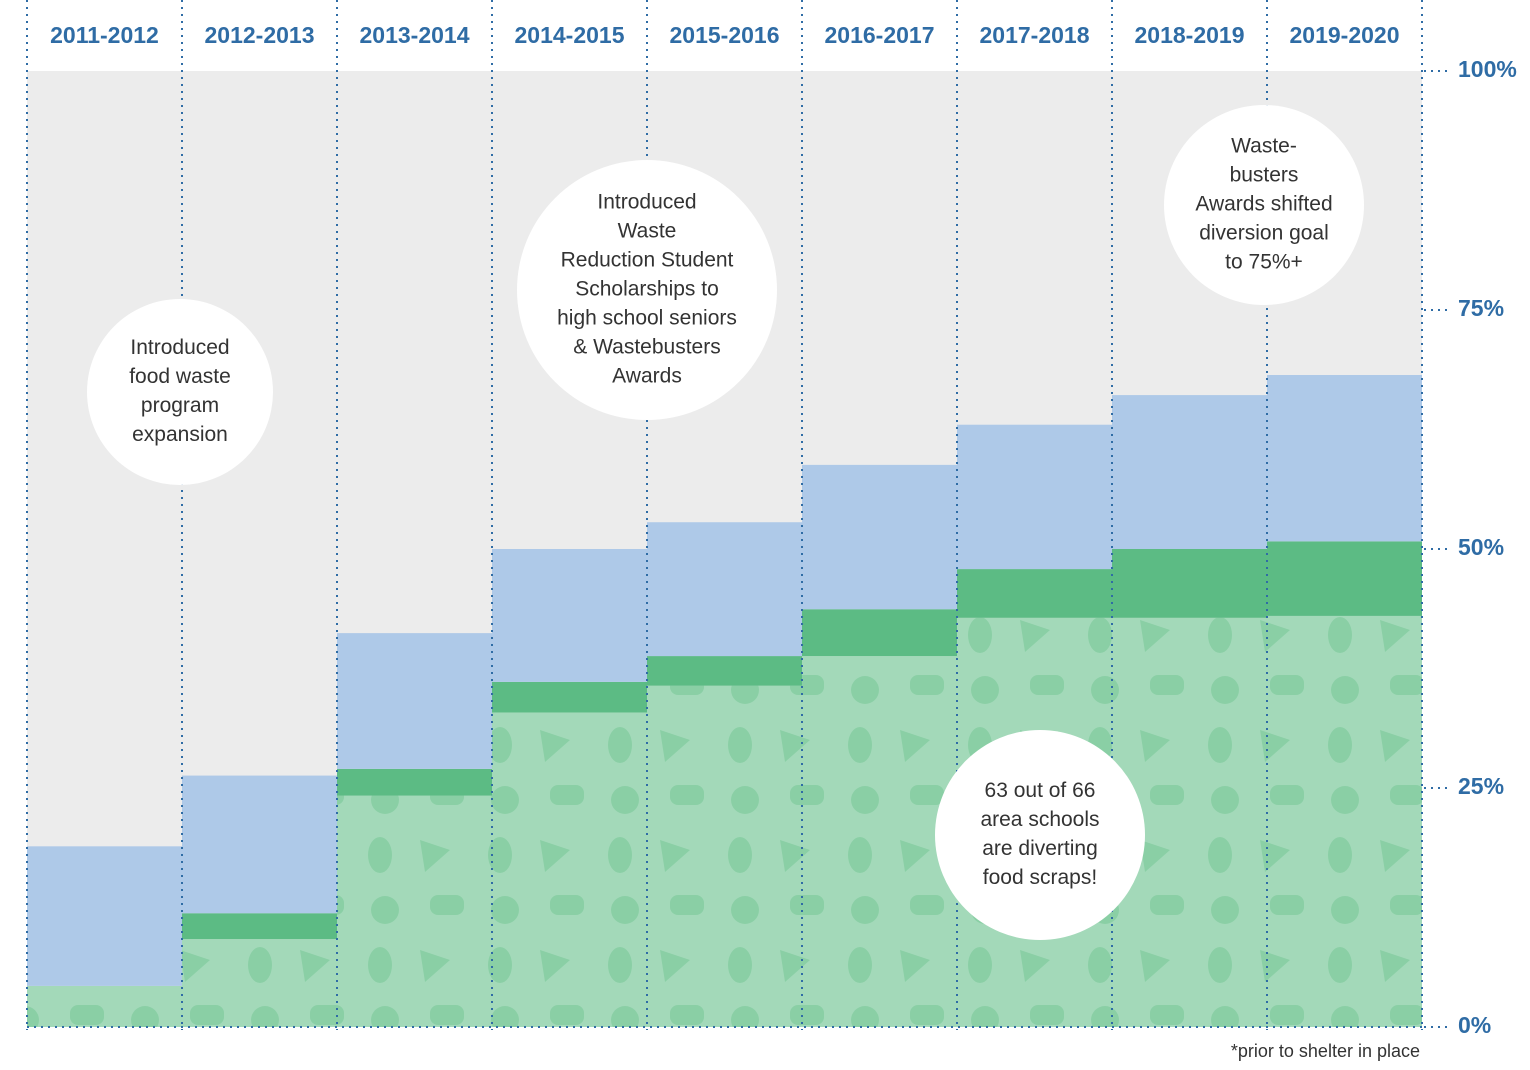 This screenshot has width=1530, height=1070. I want to click on annotation-text: area schools, so click(1039, 819).